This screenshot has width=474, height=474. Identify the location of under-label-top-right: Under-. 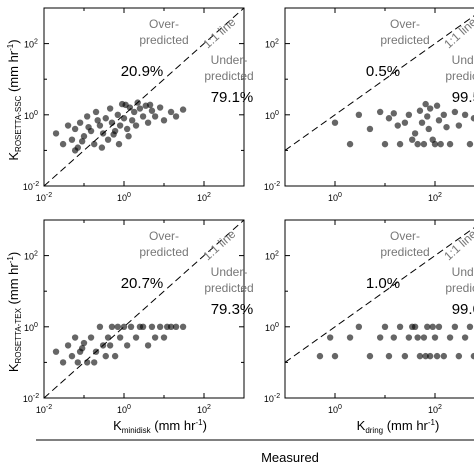
(463, 60).